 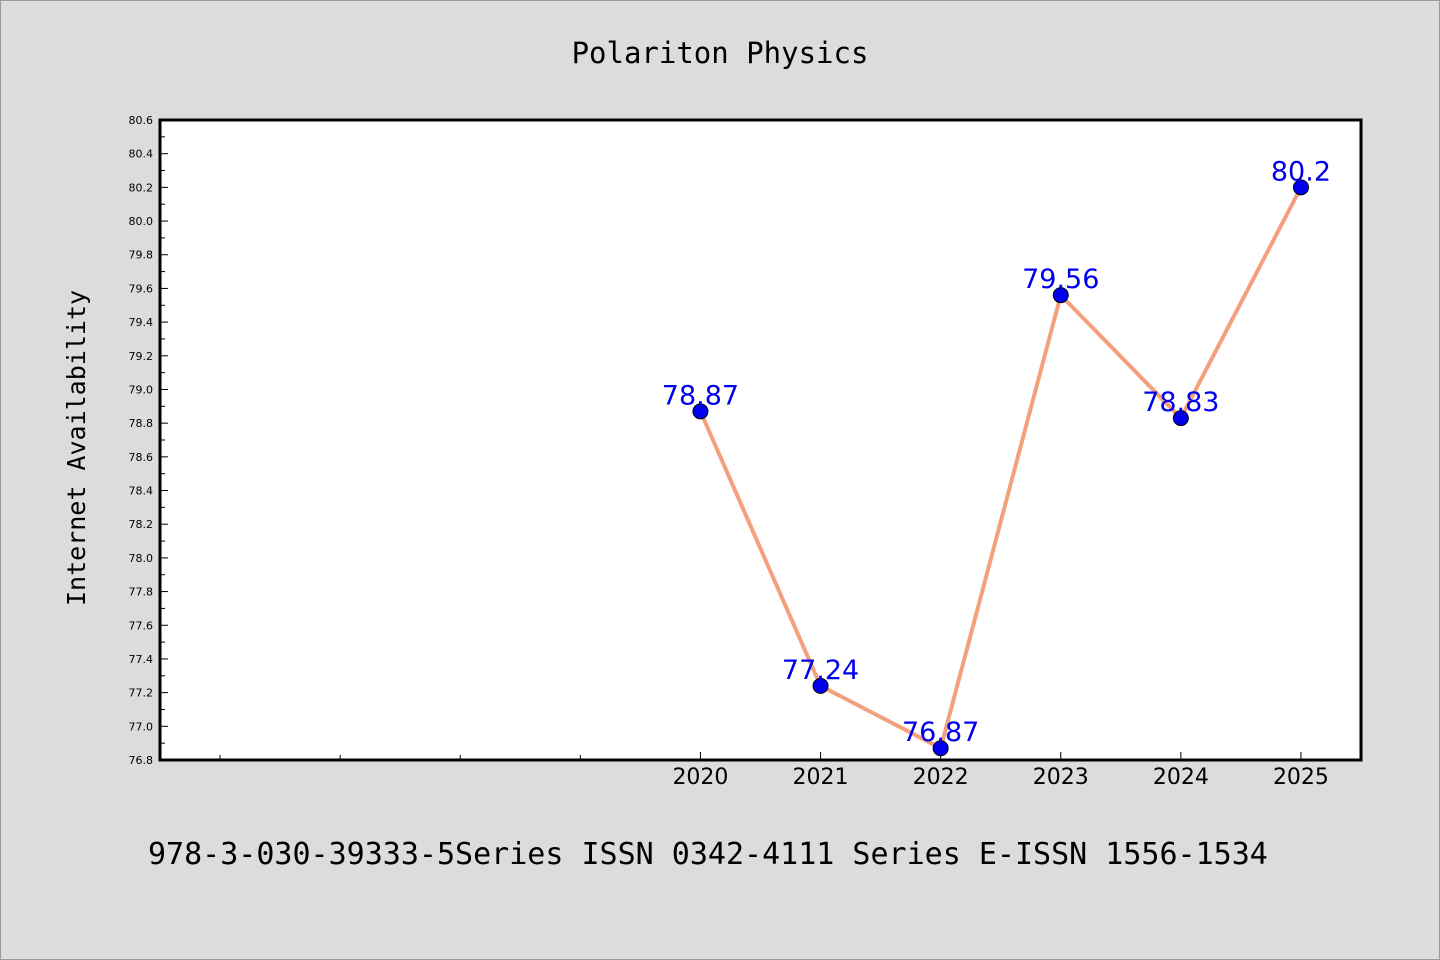 What do you see at coordinates (141, 288) in the screenshot?
I see `y-tick-label: 79.6` at bounding box center [141, 288].